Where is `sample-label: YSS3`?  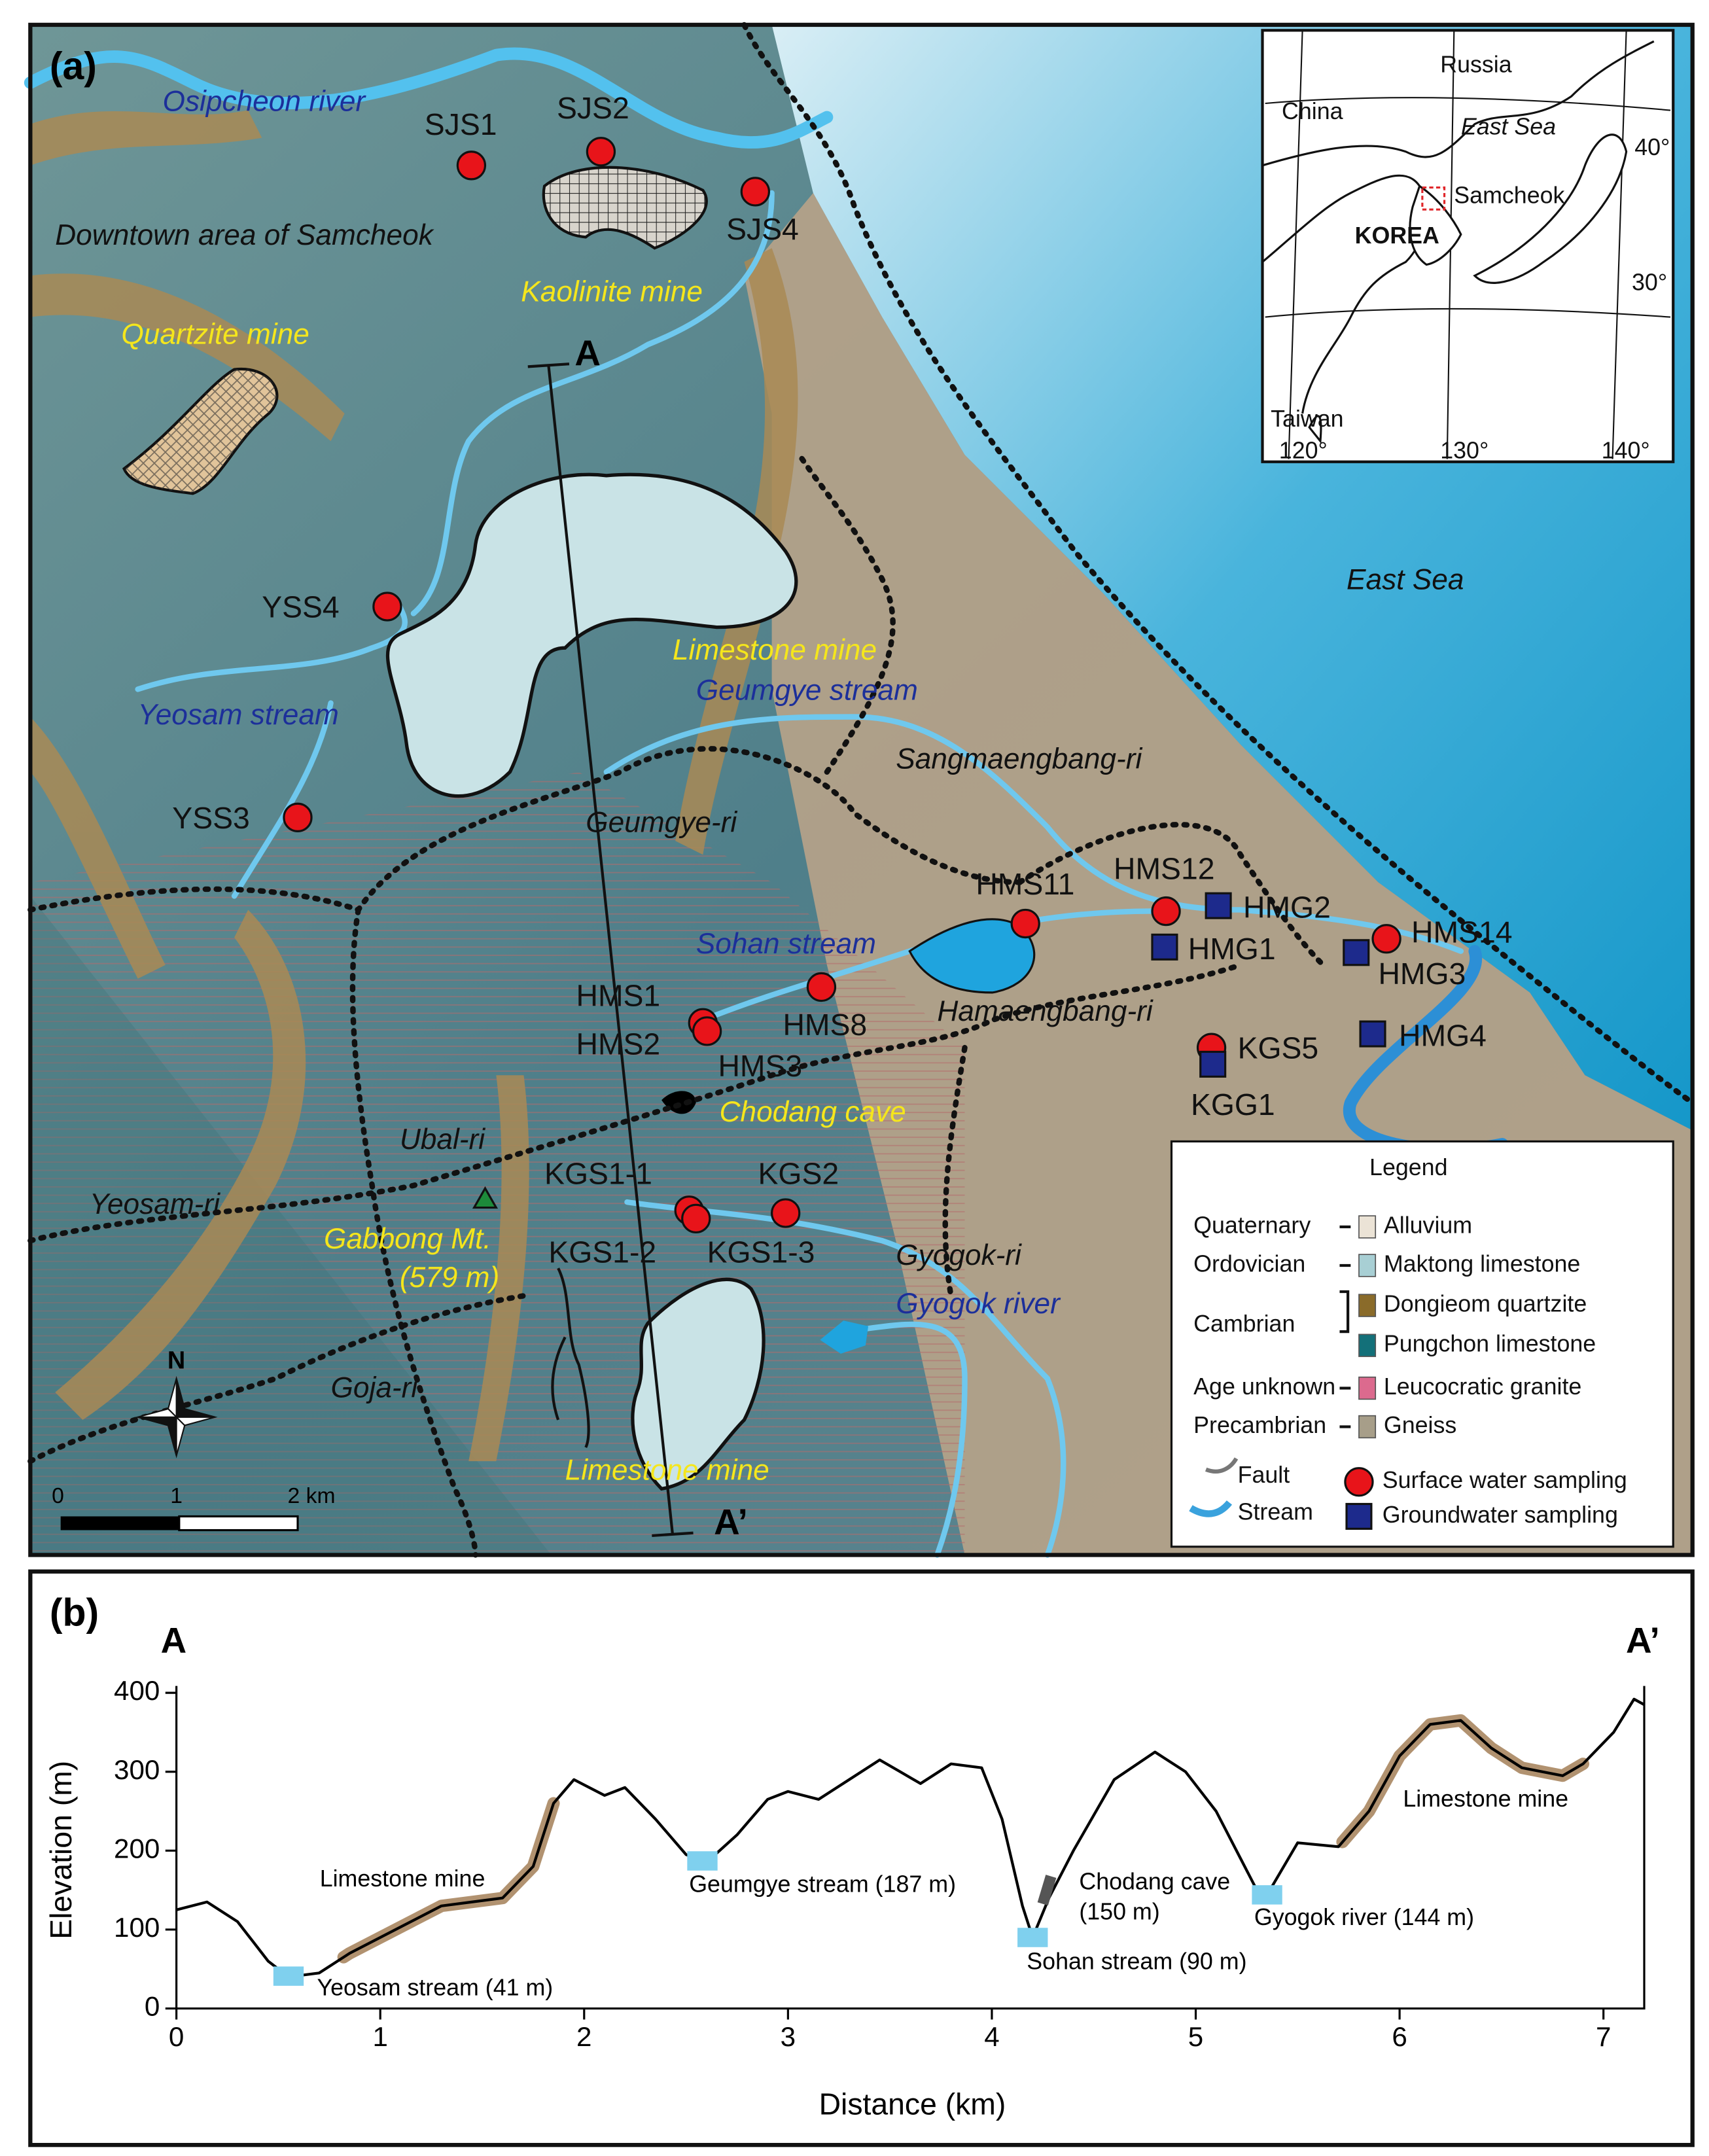
sample-label: YSS3 is located at coordinates (210, 818).